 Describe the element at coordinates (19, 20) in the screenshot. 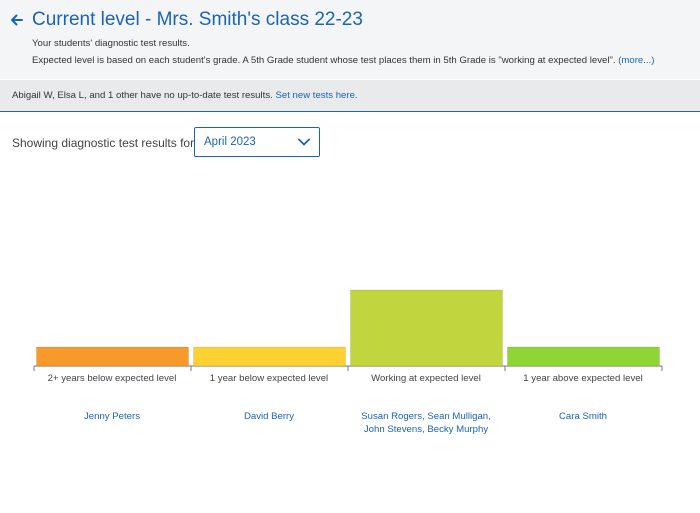

I see `arrow-left-icon` at that location.